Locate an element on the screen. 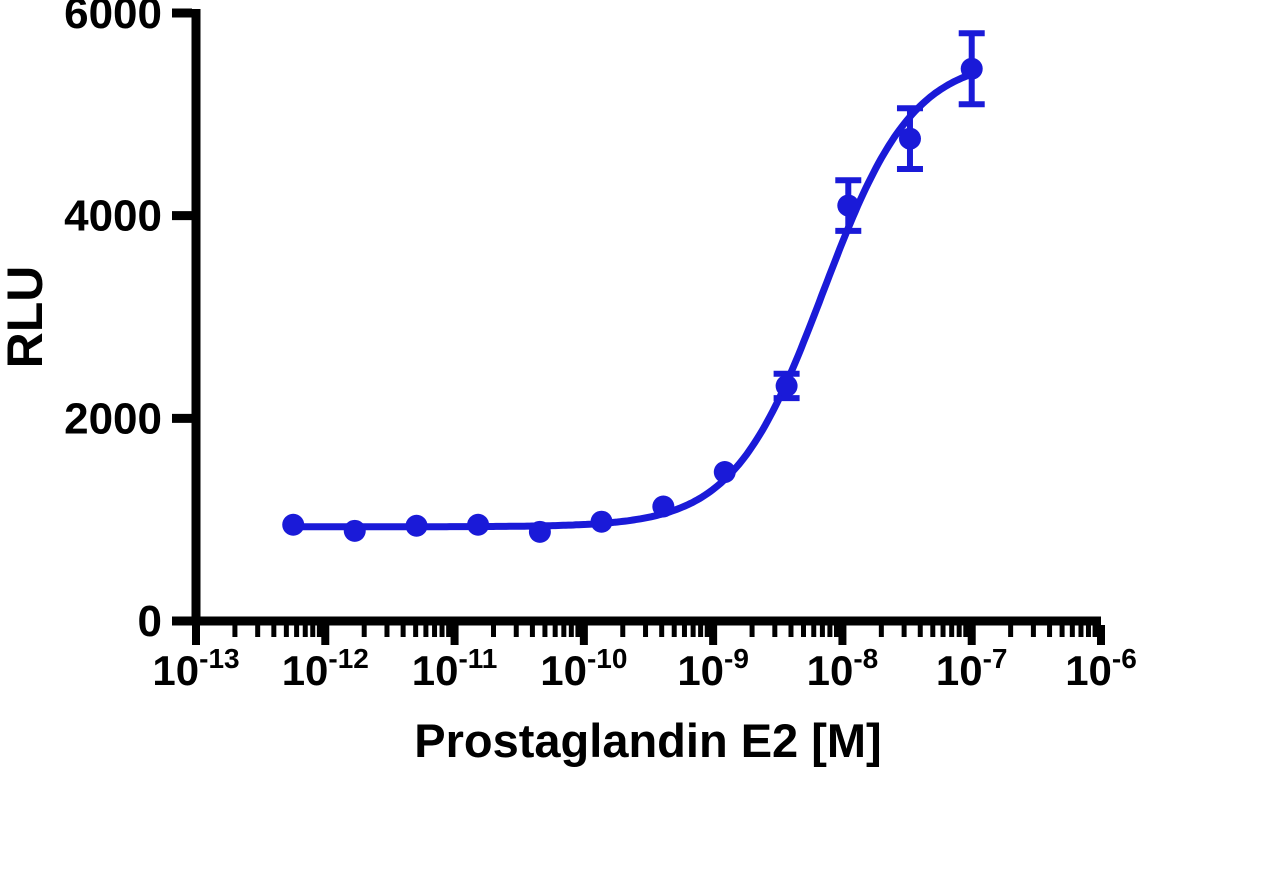  y-tick-label: 0 is located at coordinates (150, 621).